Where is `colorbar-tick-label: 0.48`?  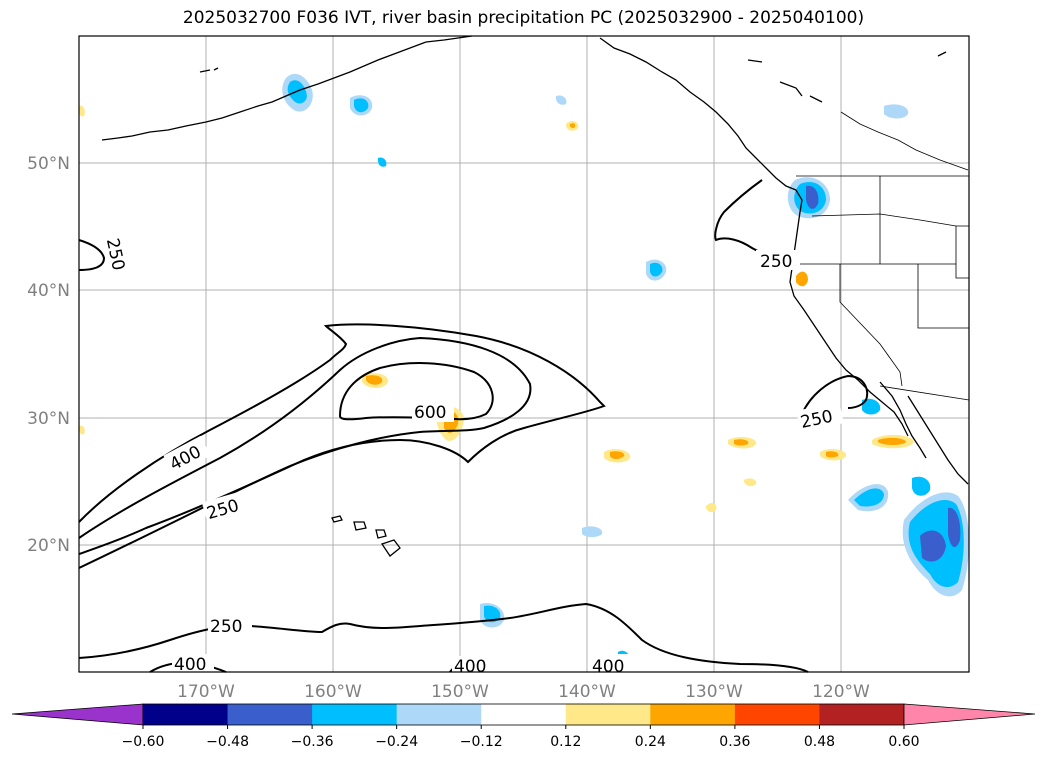
colorbar-tick-label: 0.48 is located at coordinates (819, 742).